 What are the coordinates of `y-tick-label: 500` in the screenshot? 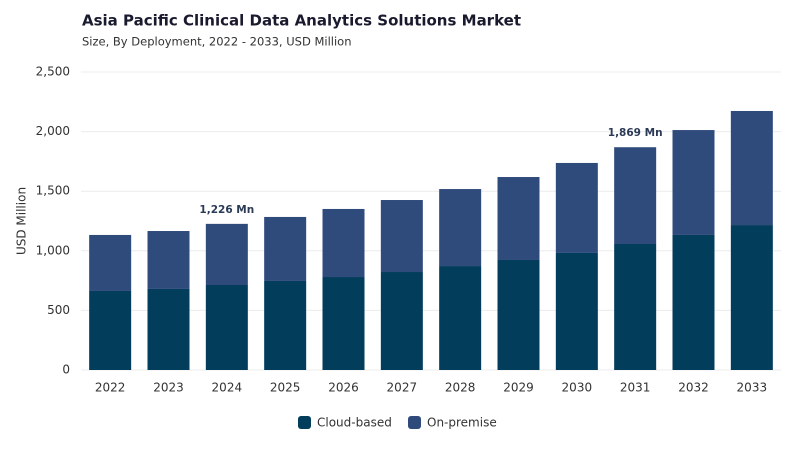 It's located at (58, 310).